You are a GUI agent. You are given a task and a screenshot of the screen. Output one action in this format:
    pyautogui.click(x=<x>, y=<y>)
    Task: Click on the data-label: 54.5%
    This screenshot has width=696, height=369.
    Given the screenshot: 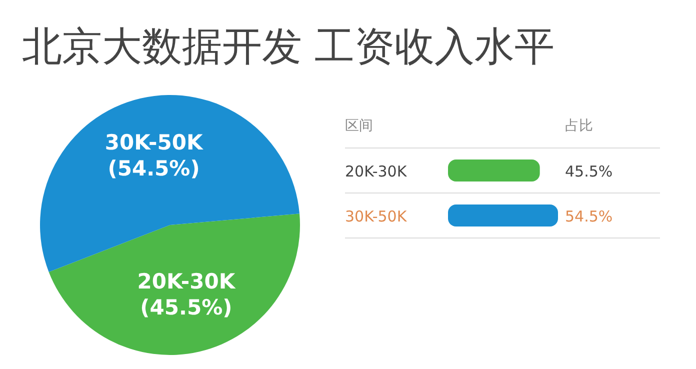 What is the action you would take?
    pyautogui.click(x=589, y=217)
    